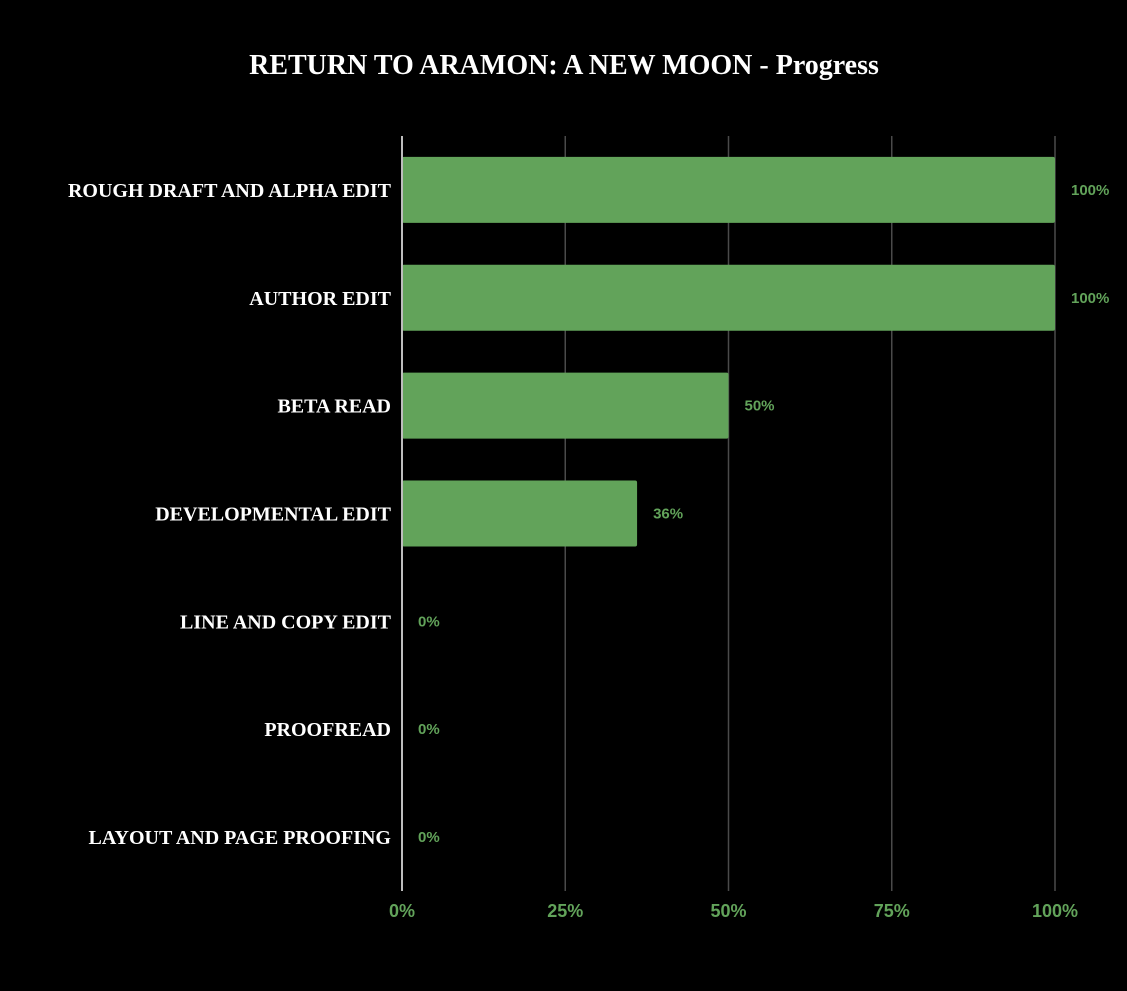 Image resolution: width=1127 pixels, height=991 pixels. I want to click on category-label: LAYOUT AND PAGE PROOFING, so click(240, 838).